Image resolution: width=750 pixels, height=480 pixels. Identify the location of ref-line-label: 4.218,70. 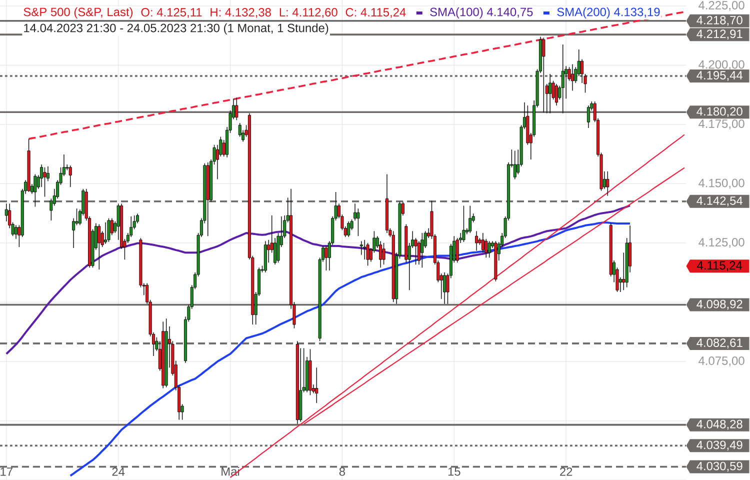
(719, 21).